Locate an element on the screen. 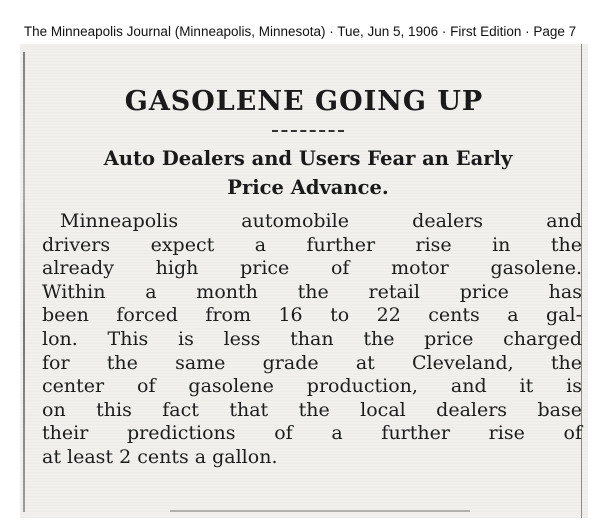 Image resolution: width=600 pixels, height=522 pixels. body-line: at least 2 cents a gallon. is located at coordinates (160, 456).